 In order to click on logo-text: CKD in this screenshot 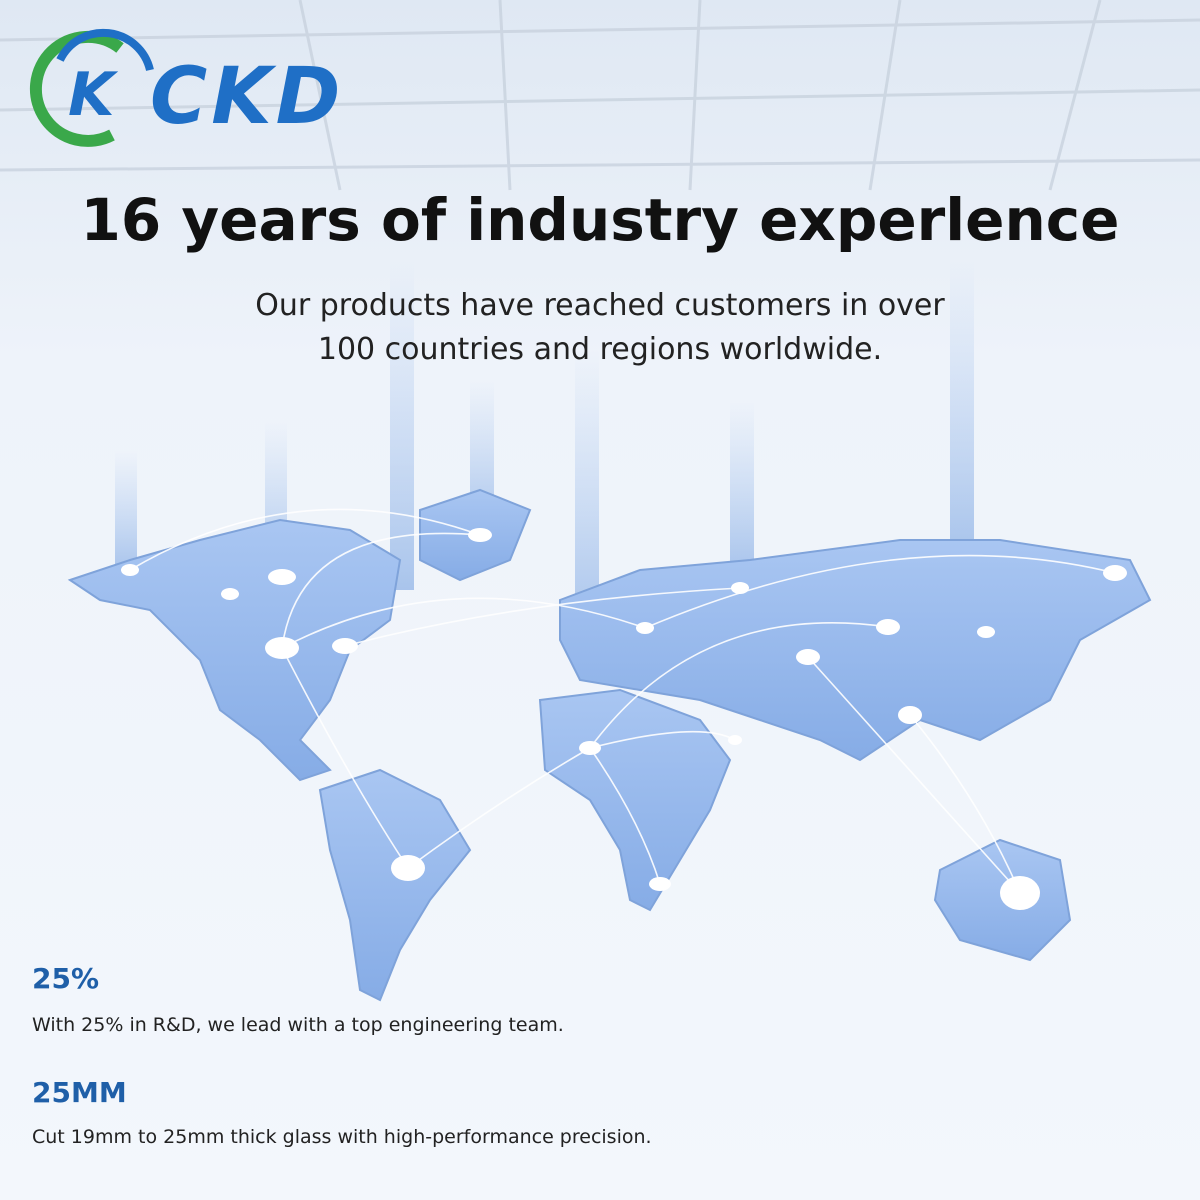, I will do `click(247, 97)`.